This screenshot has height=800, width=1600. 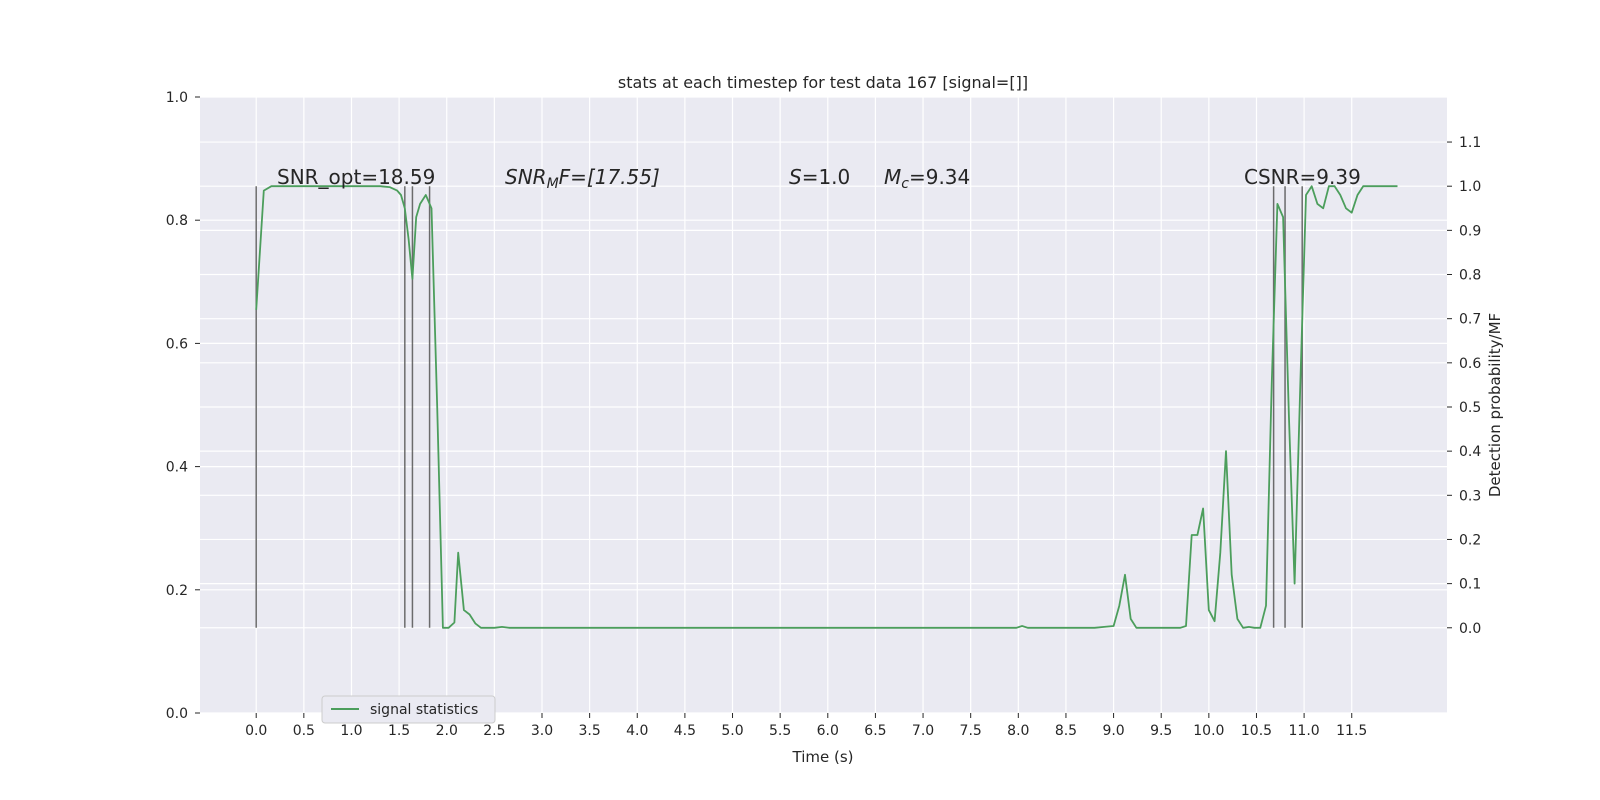 What do you see at coordinates (582, 178) in the screenshot?
I see `annotation-snr-mf: SNRMF=[17.55]` at bounding box center [582, 178].